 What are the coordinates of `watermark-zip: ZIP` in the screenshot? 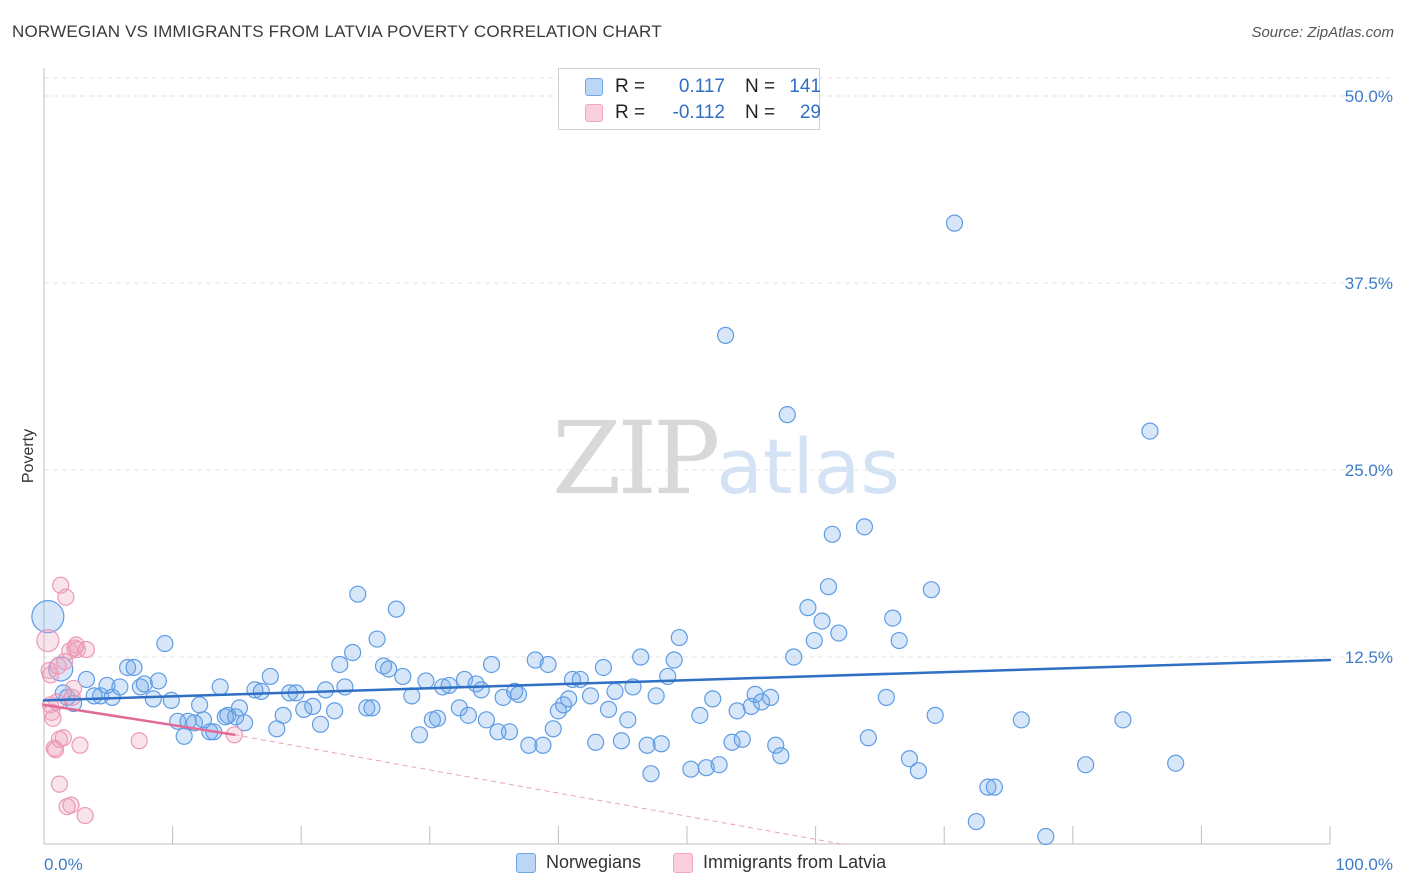 It's located at (636, 458).